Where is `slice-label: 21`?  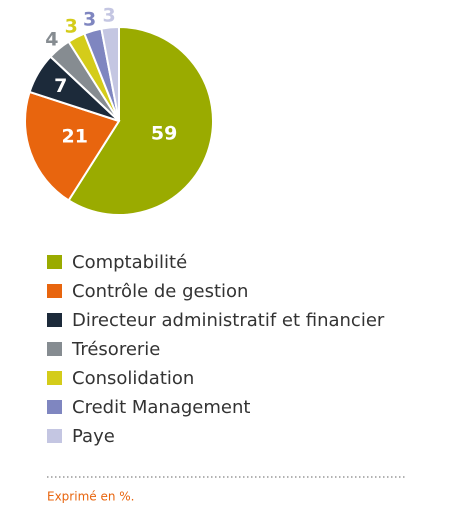 slice-label: 21 is located at coordinates (75, 136).